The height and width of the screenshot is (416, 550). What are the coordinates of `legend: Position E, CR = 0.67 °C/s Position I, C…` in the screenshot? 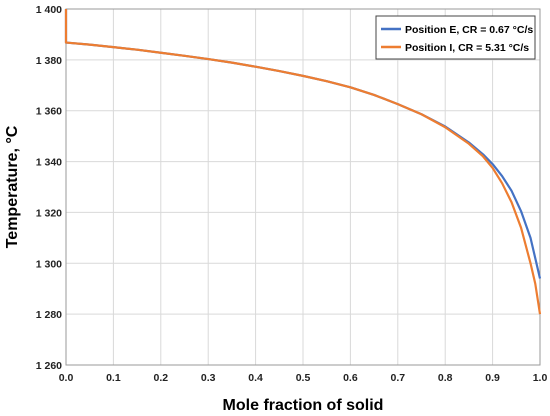 It's located at (455, 37).